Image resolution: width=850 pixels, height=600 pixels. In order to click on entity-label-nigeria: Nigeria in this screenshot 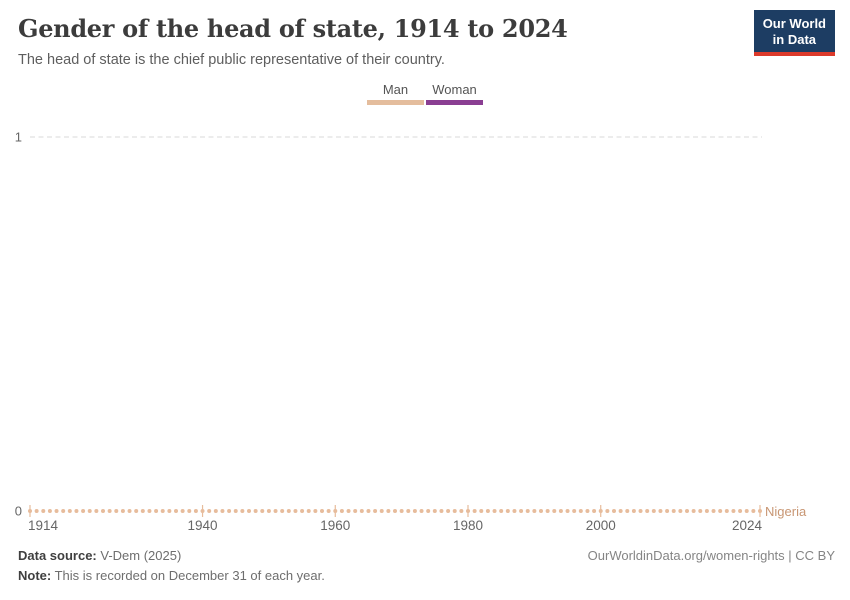, I will do `click(786, 511)`.